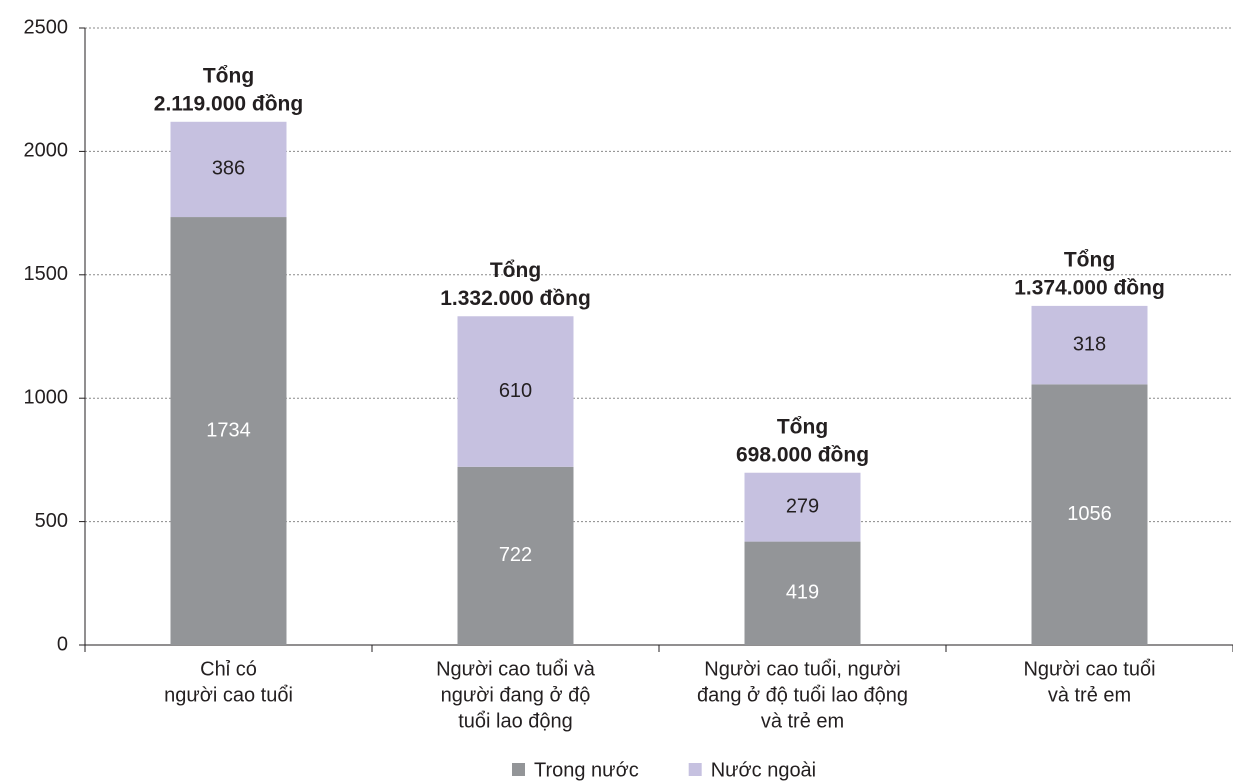 This screenshot has width=1233, height=782. What do you see at coordinates (586, 770) in the screenshot?
I see `legend-label: Trong nước` at bounding box center [586, 770].